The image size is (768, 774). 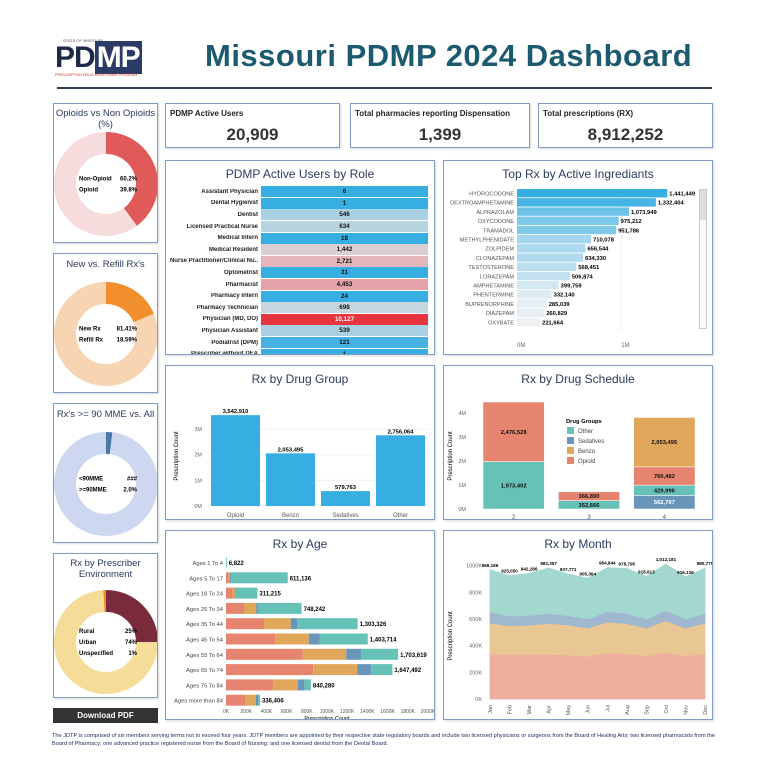 I want to click on kpi-active-users: PDMP Active Users 20,909, so click(x=252, y=125).